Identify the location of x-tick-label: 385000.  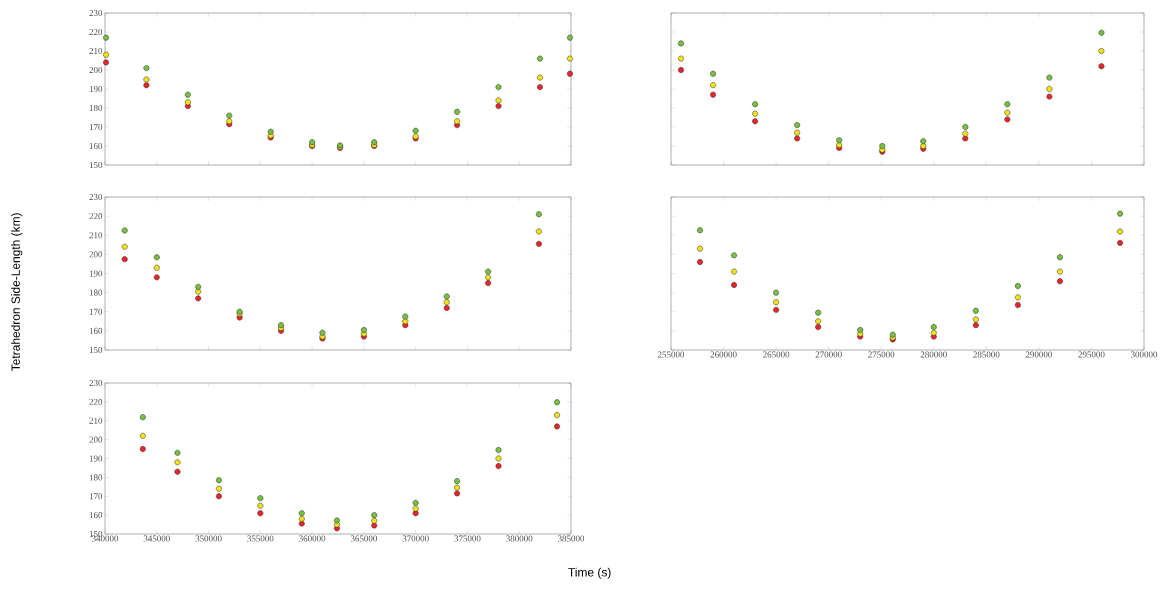
(571, 538).